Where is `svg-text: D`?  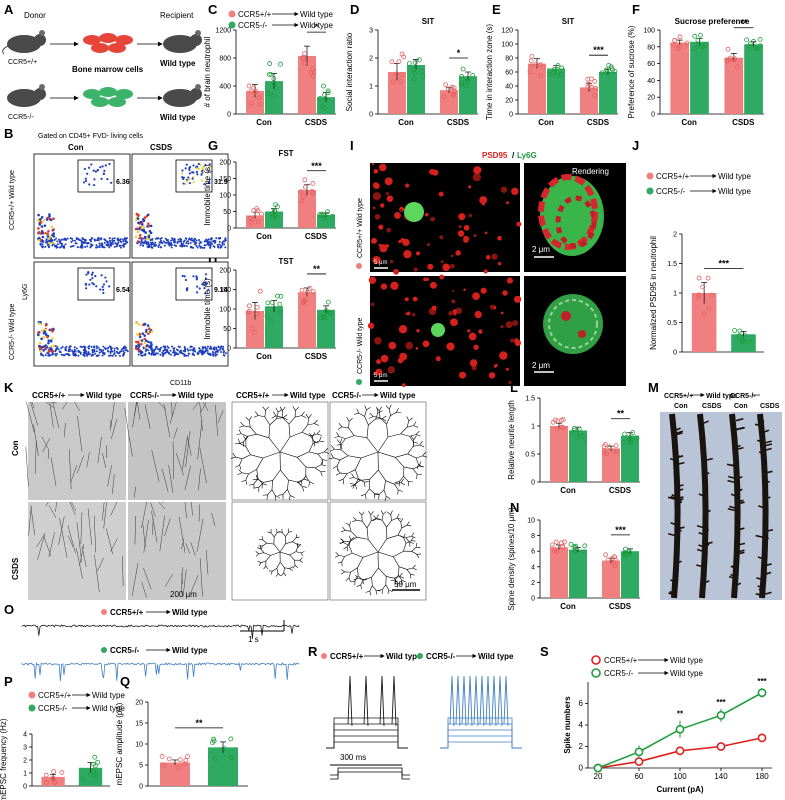
svg-text: D is located at coordinates (354, 9).